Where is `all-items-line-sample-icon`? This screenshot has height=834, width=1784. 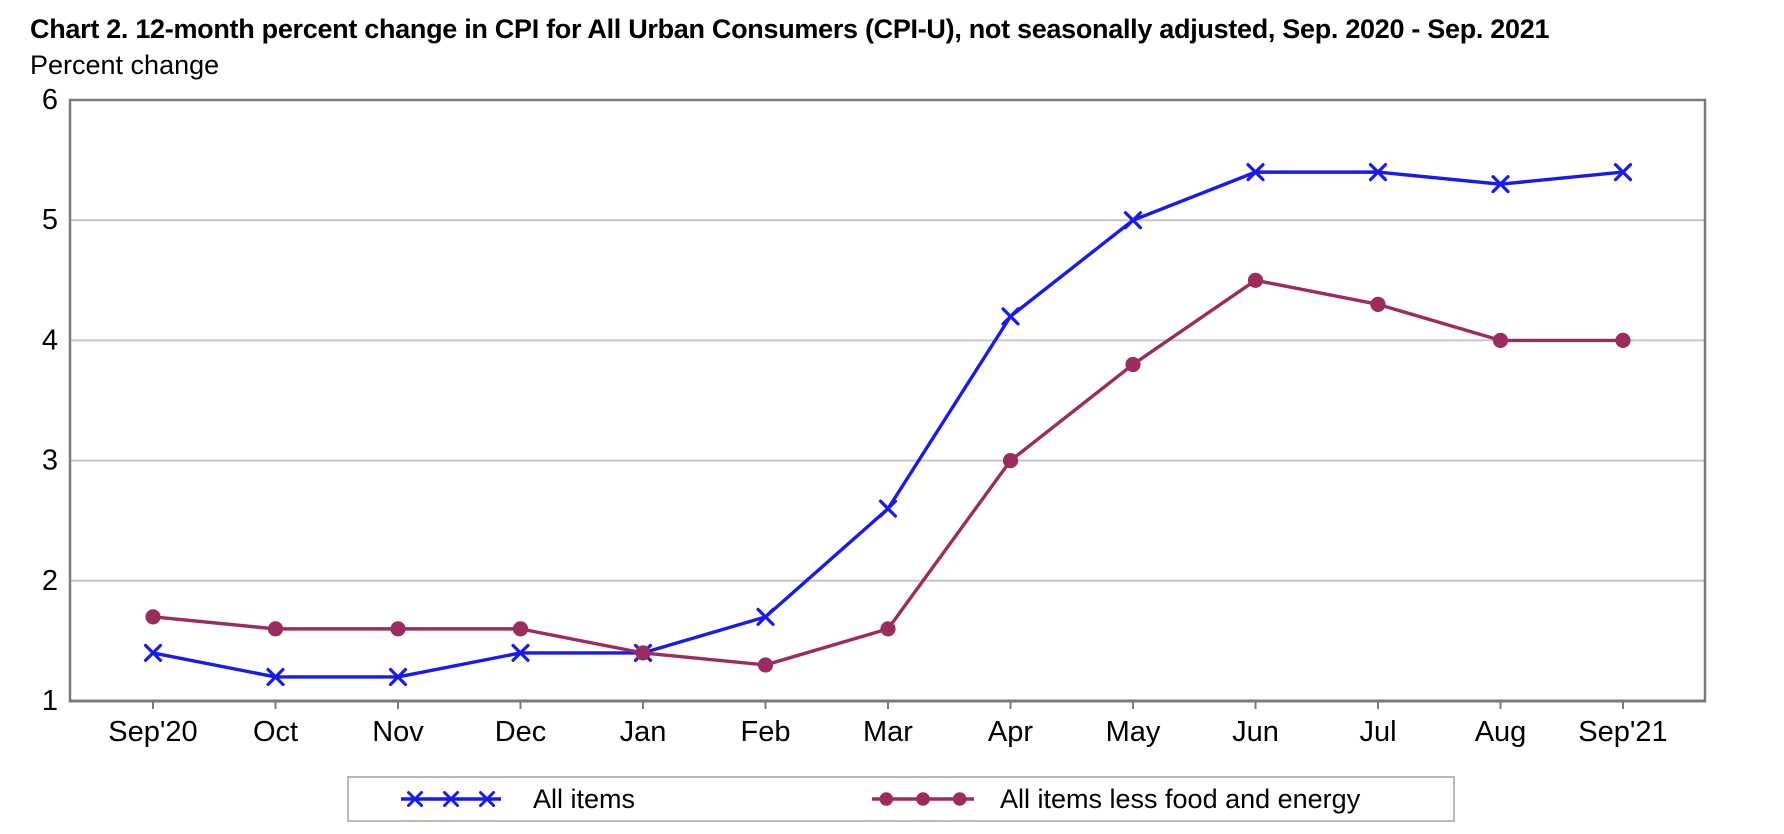 all-items-line-sample-icon is located at coordinates (451, 799).